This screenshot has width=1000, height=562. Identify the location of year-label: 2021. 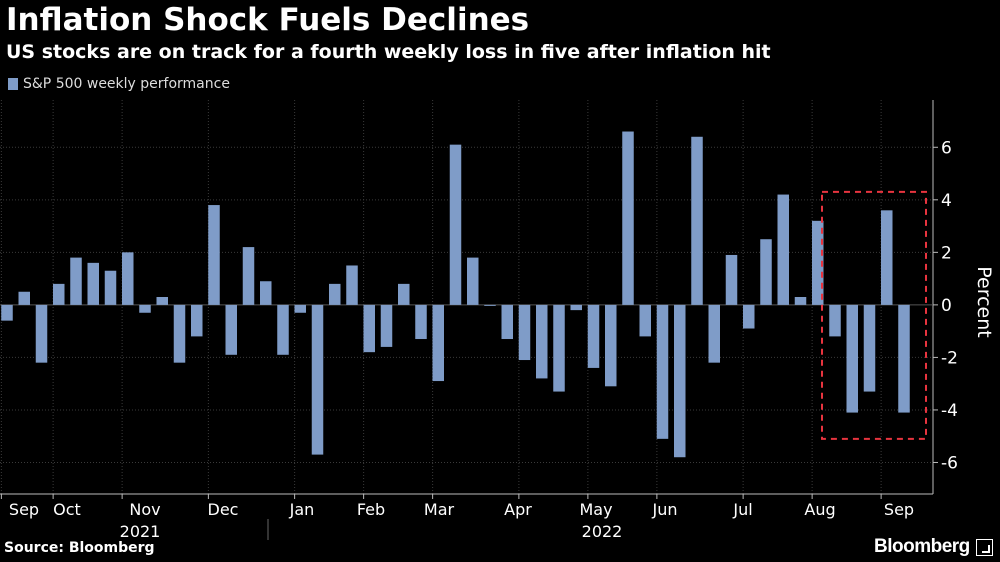
(140, 531).